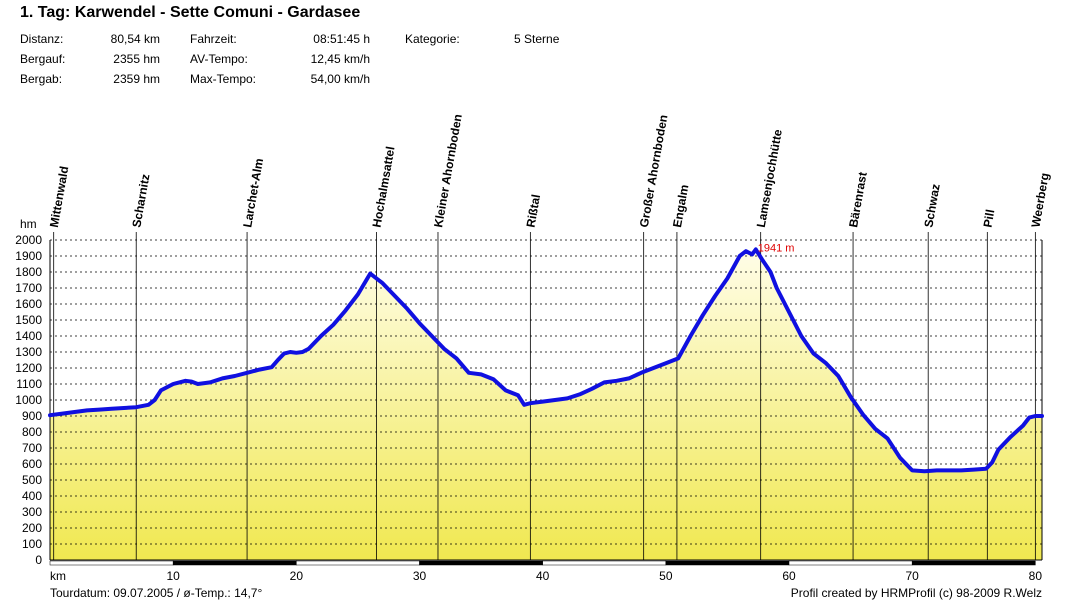  What do you see at coordinates (28, 320) in the screenshot?
I see `y-tick-label: 1500` at bounding box center [28, 320].